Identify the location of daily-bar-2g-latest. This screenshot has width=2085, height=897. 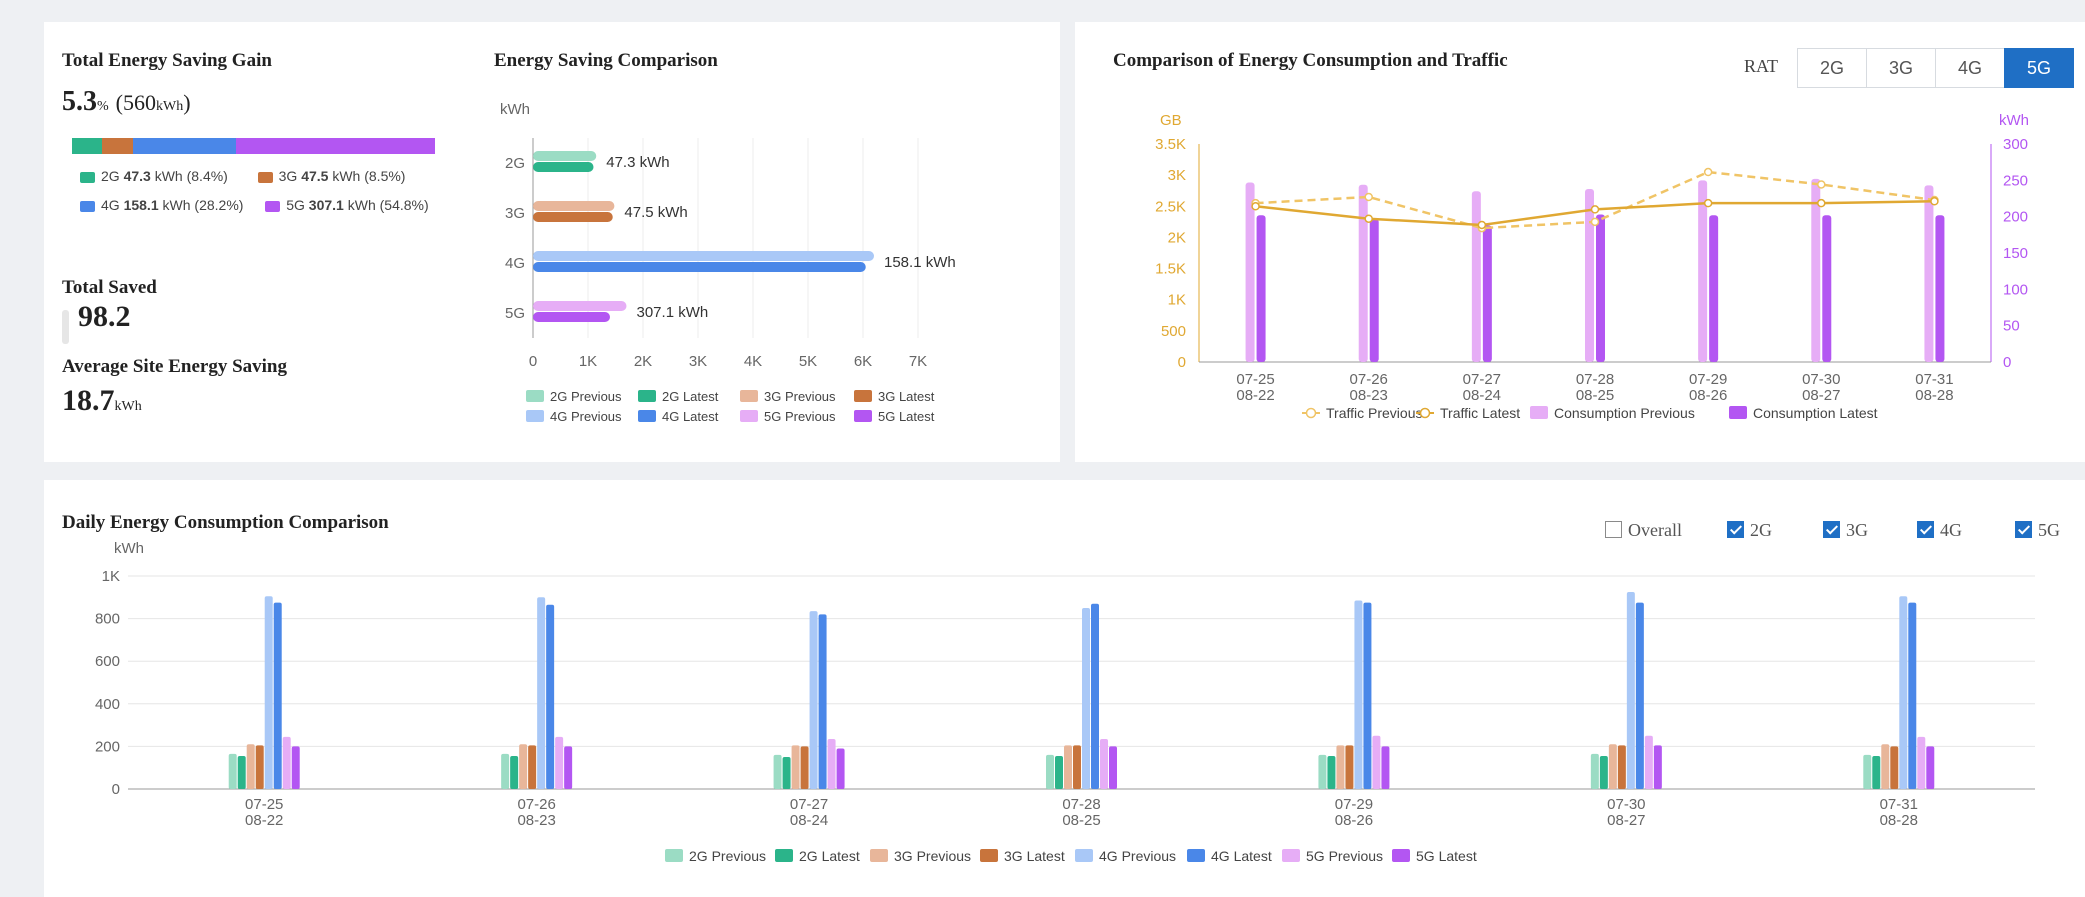
(1603, 772).